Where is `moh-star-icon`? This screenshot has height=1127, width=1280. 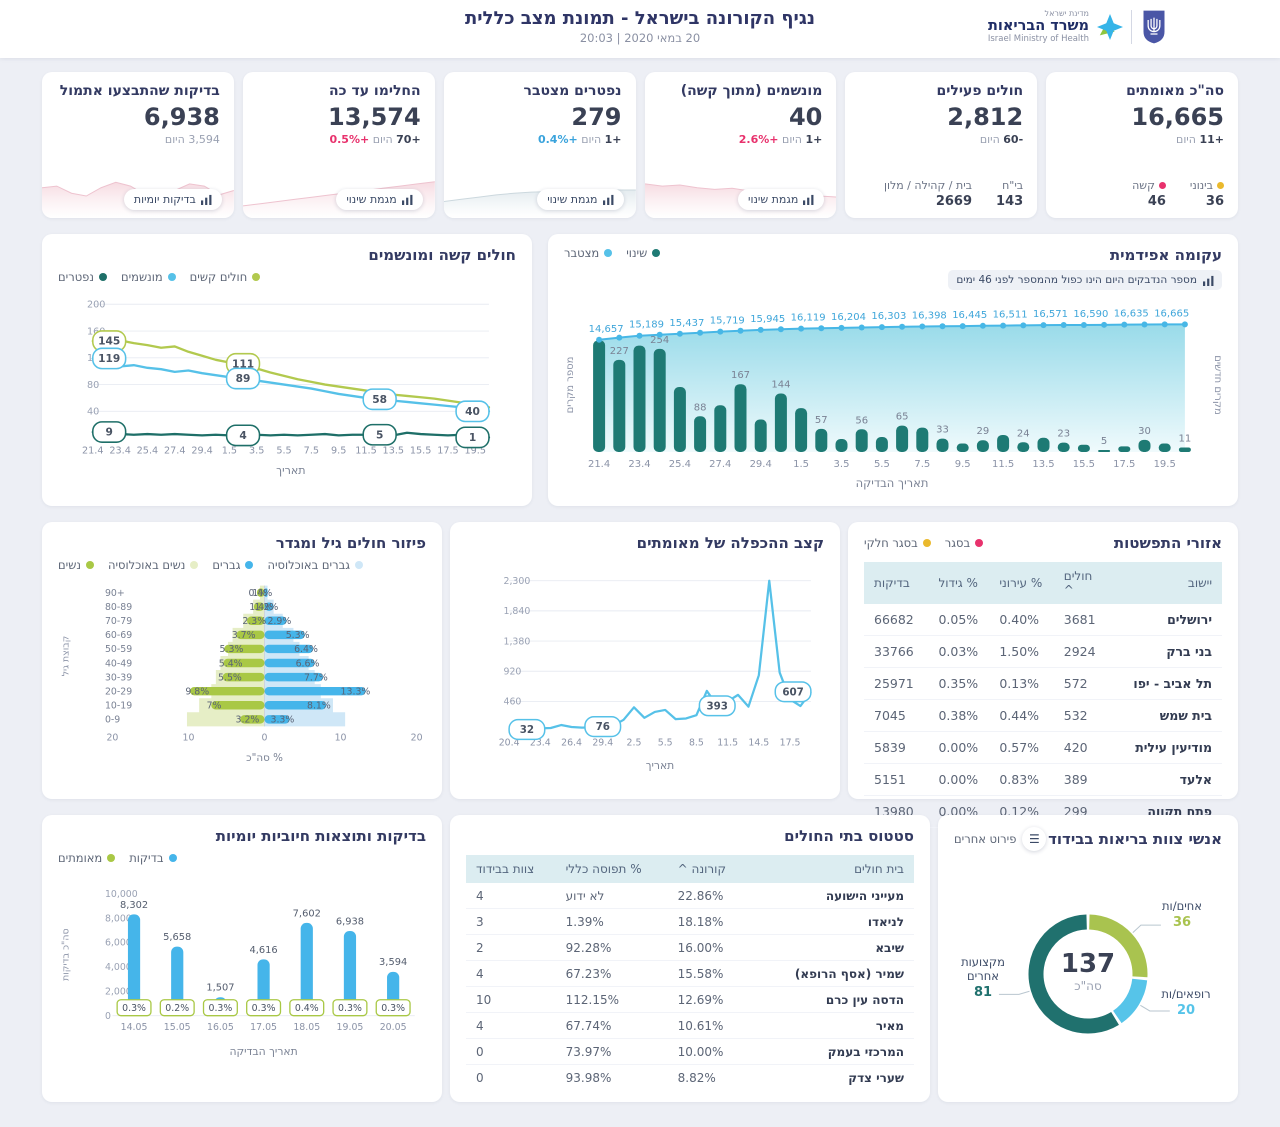 moh-star-icon is located at coordinates (1110, 27).